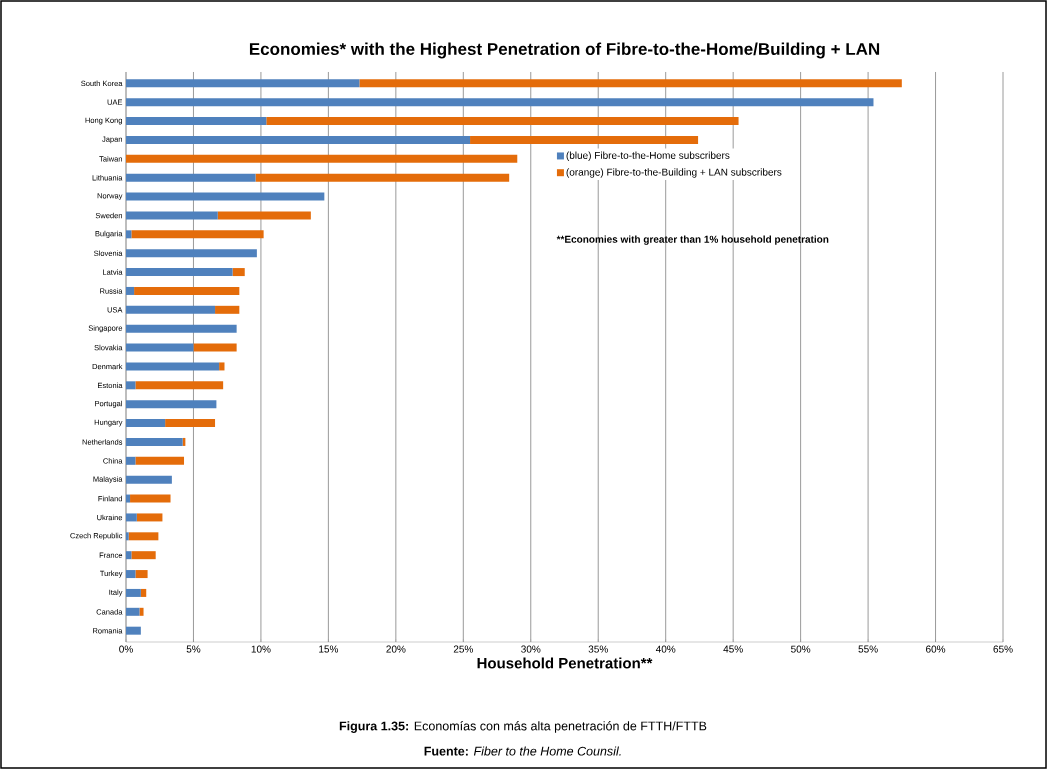 The image size is (1047, 769). Describe the element at coordinates (801, 649) in the screenshot. I see `x-tick-label: 50%` at that location.